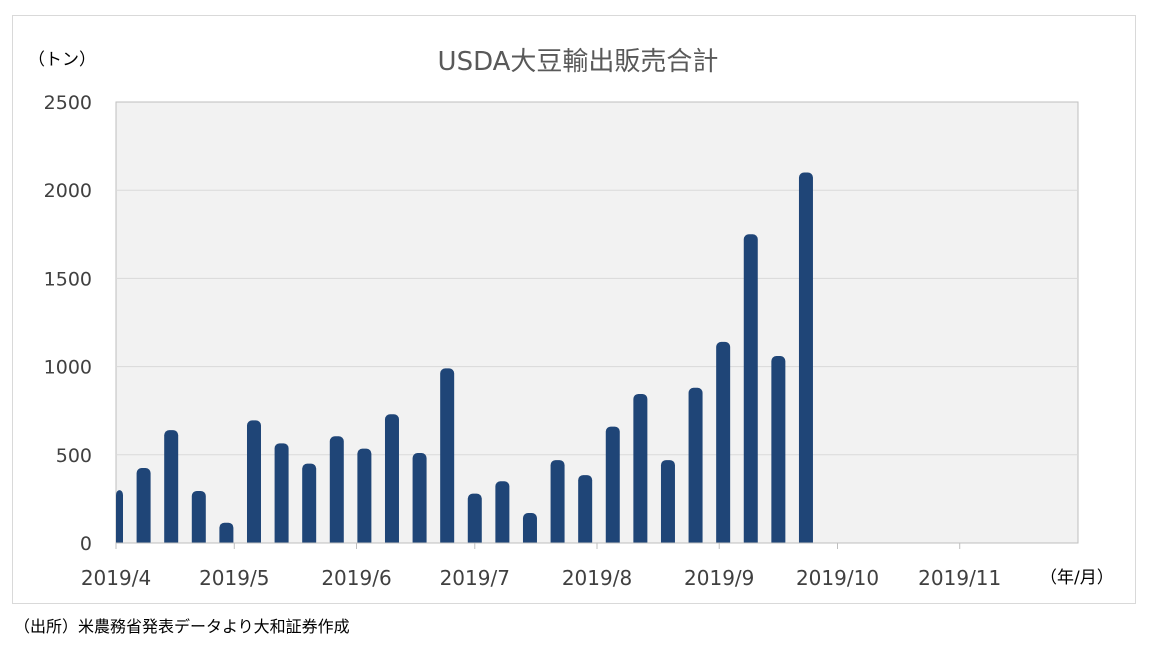 This screenshot has width=1151, height=648. What do you see at coordinates (68, 191) in the screenshot?
I see `y-tick-label: 2000` at bounding box center [68, 191].